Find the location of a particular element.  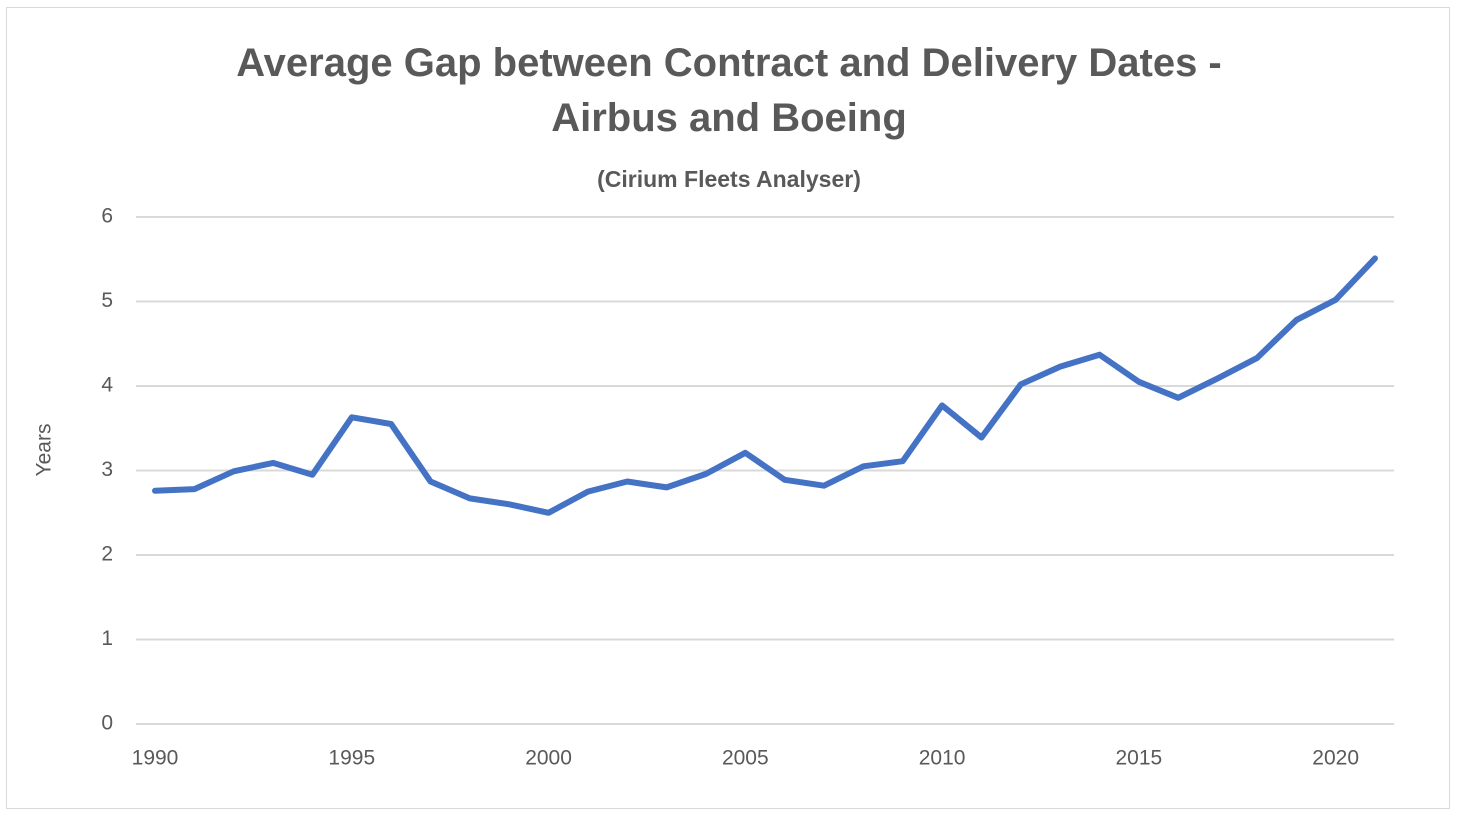

x-tick-label: 2020 is located at coordinates (1335, 758).